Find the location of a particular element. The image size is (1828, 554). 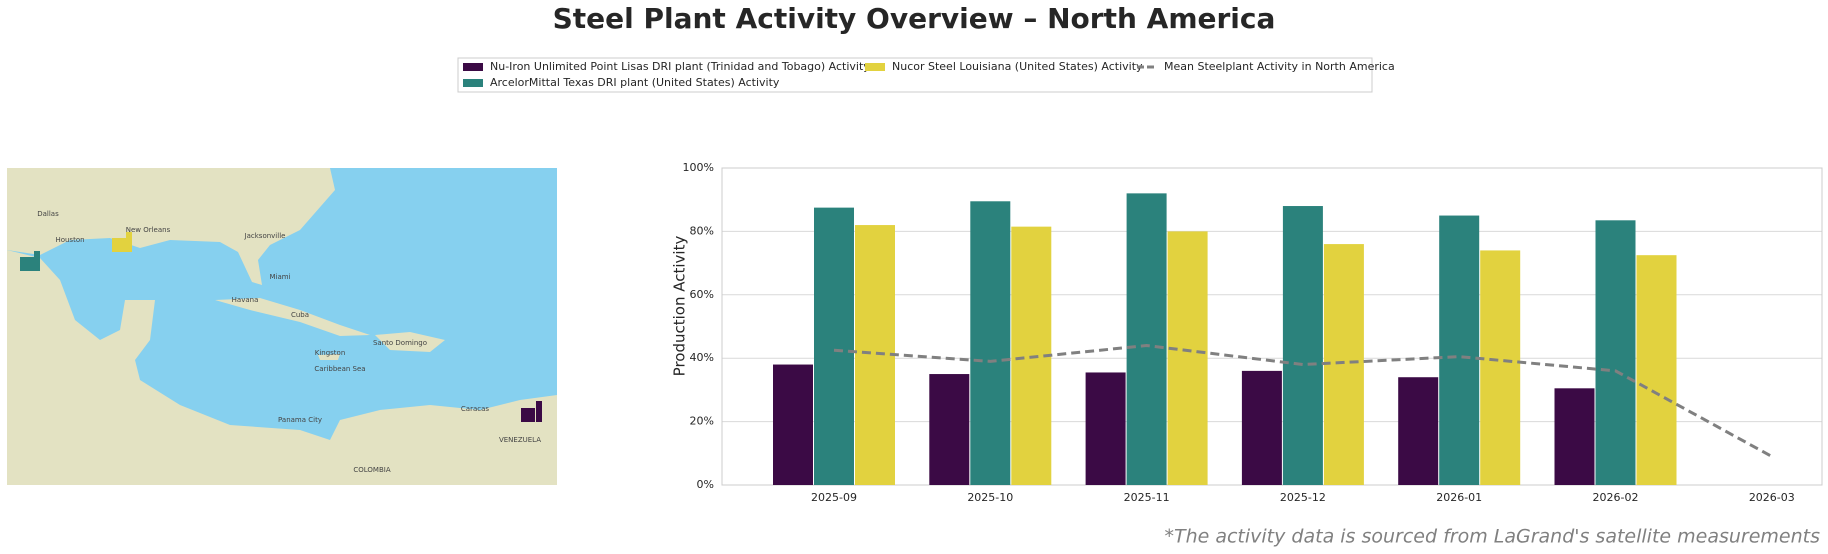

legend-box is located at coordinates (915, 75).